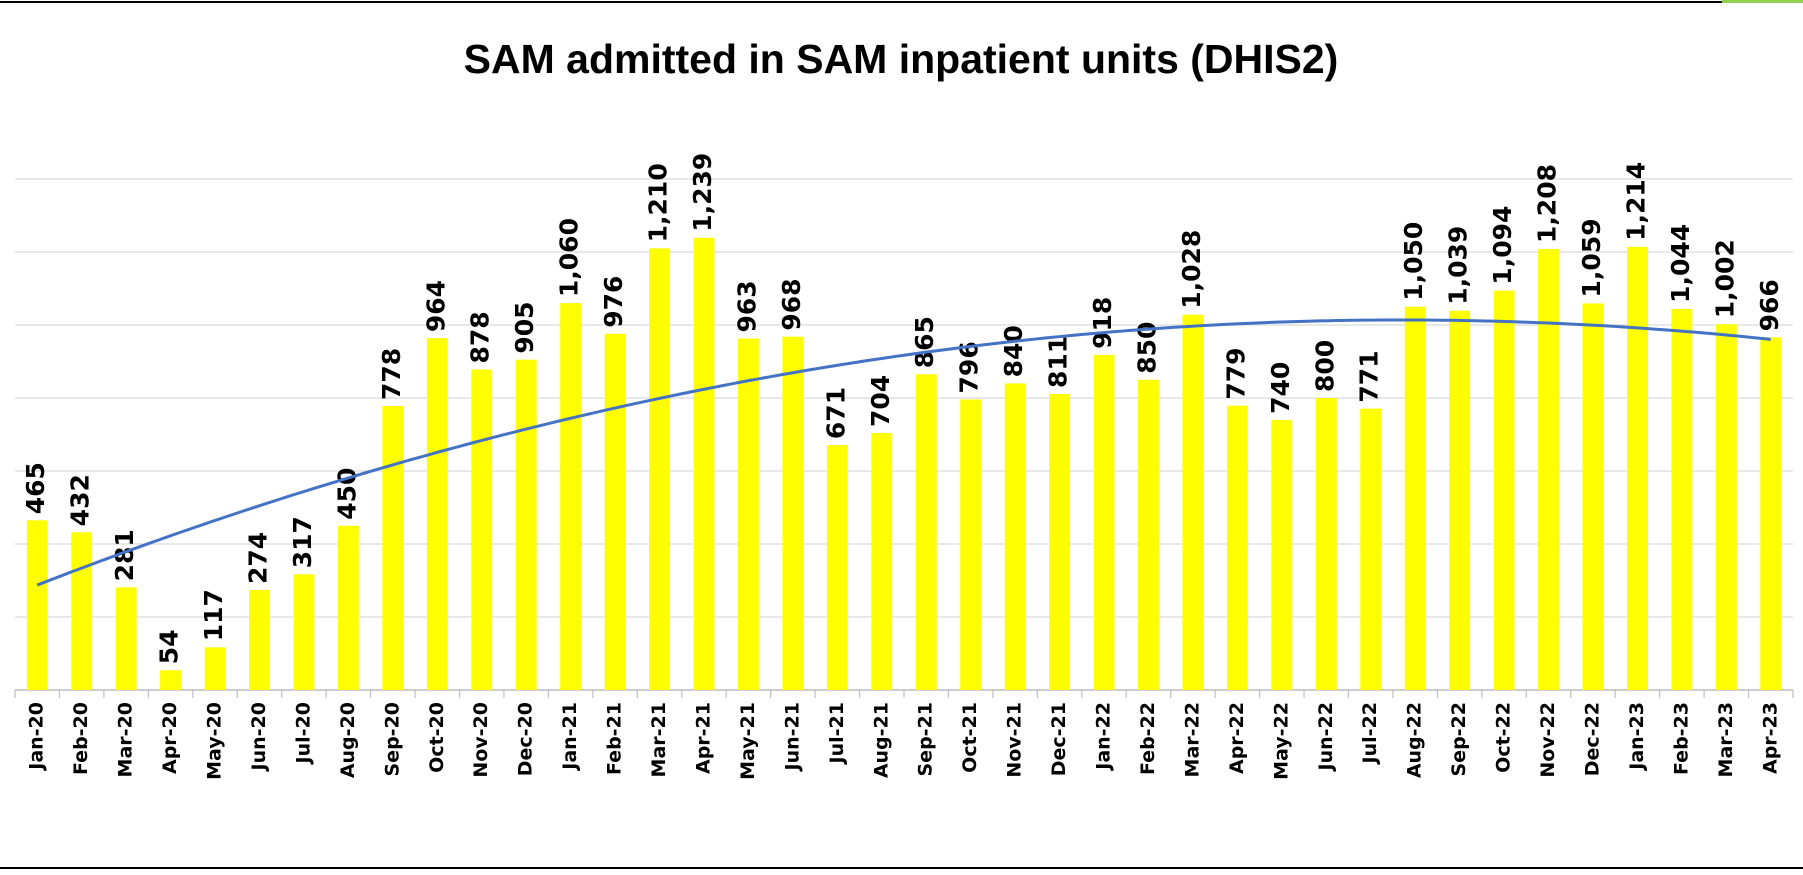  What do you see at coordinates (835, 413) in the screenshot?
I see `data-label: 671` at bounding box center [835, 413].